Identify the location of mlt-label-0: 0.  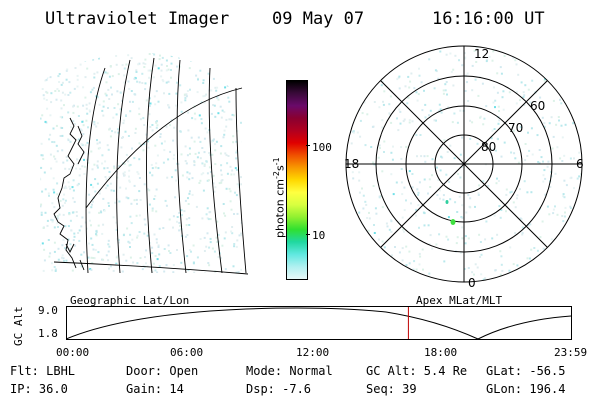
(472, 283).